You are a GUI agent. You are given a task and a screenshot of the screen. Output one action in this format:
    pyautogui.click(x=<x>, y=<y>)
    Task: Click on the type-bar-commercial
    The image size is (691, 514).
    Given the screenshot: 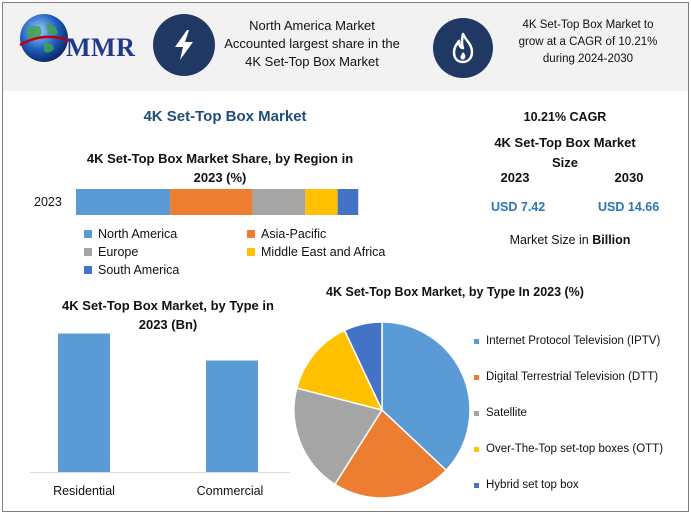 What is the action you would take?
    pyautogui.click(x=232, y=416)
    